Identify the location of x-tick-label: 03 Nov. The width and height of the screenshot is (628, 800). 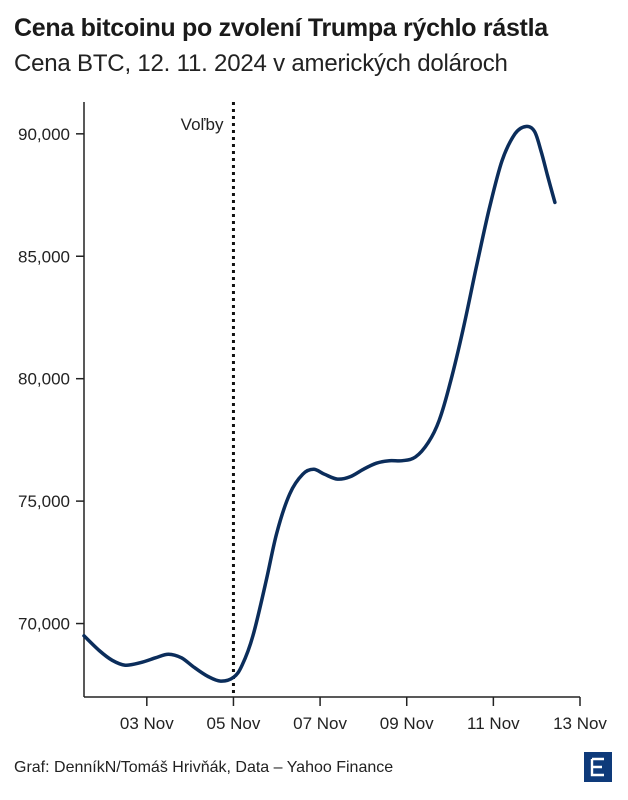
(147, 723).